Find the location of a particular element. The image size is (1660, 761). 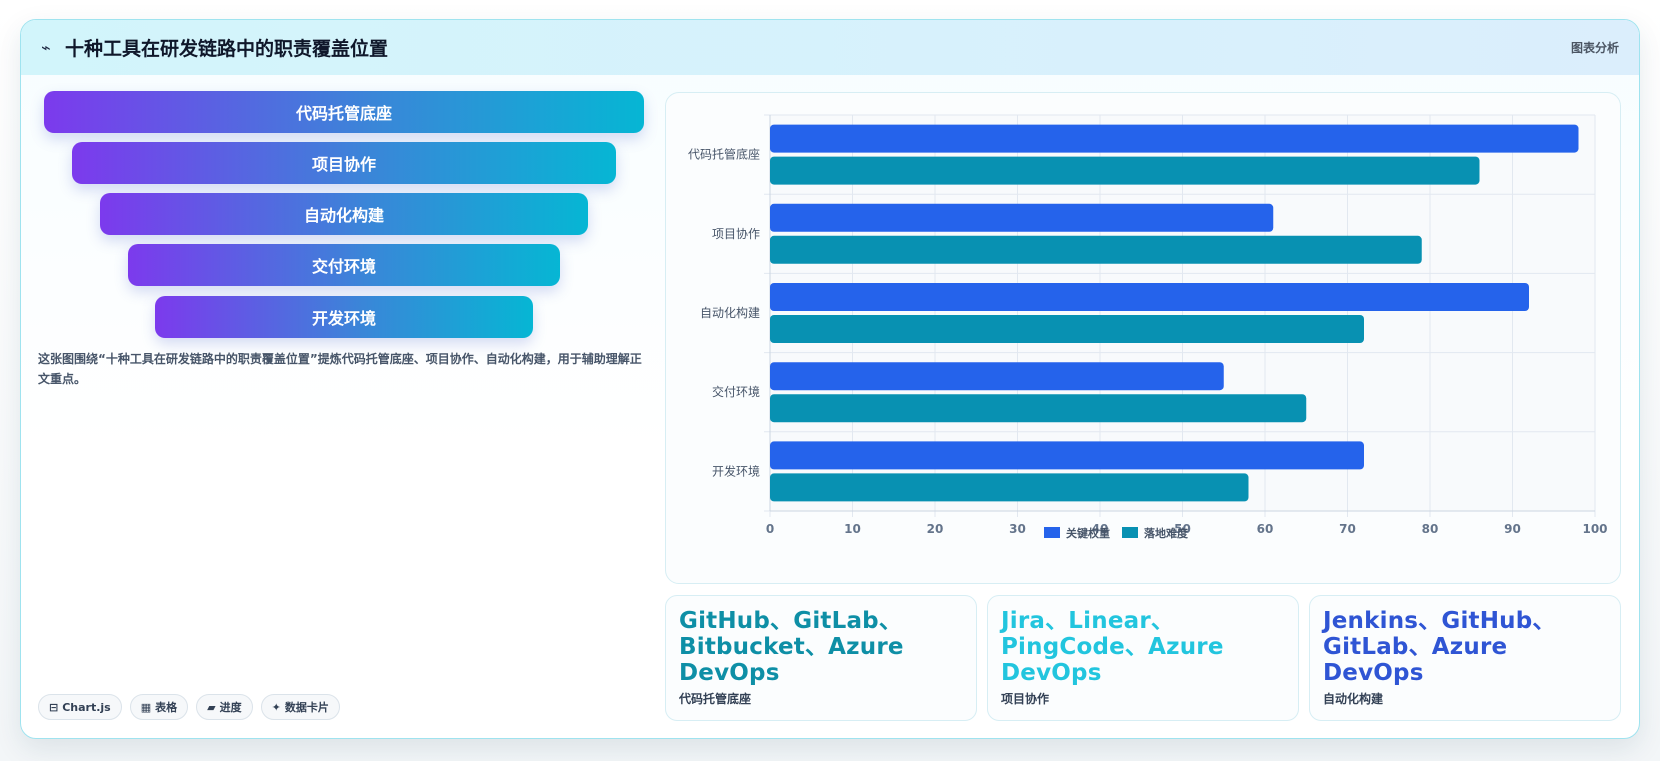

x-tick-label: 30 is located at coordinates (1017, 529).